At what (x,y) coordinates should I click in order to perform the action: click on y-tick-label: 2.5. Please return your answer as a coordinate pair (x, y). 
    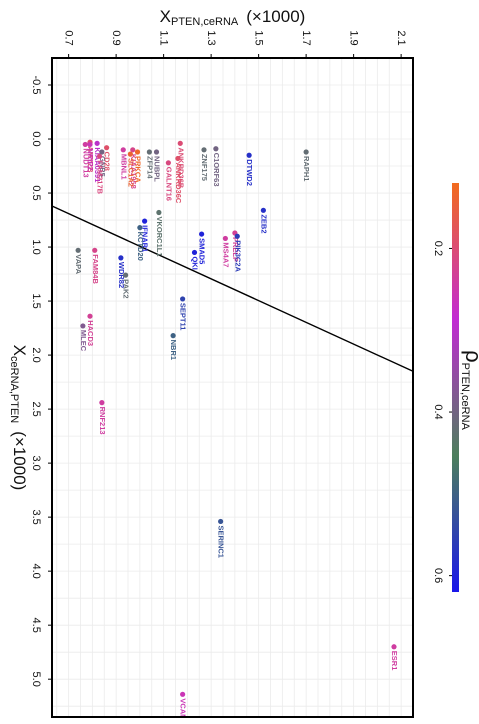
    Looking at the image, I should click on (36, 408).